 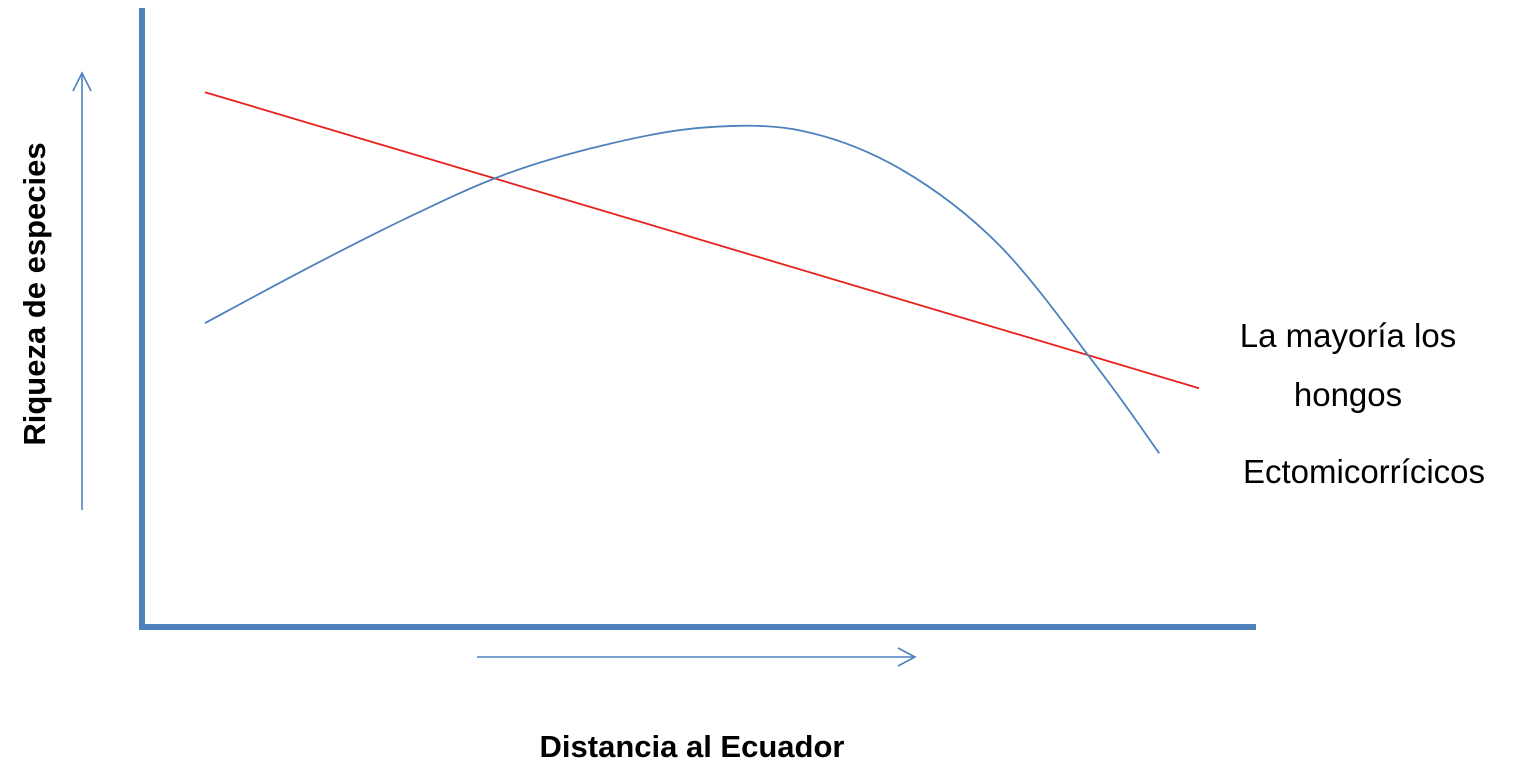 What do you see at coordinates (82, 290) in the screenshot?
I see `y-direction-arrow` at bounding box center [82, 290].